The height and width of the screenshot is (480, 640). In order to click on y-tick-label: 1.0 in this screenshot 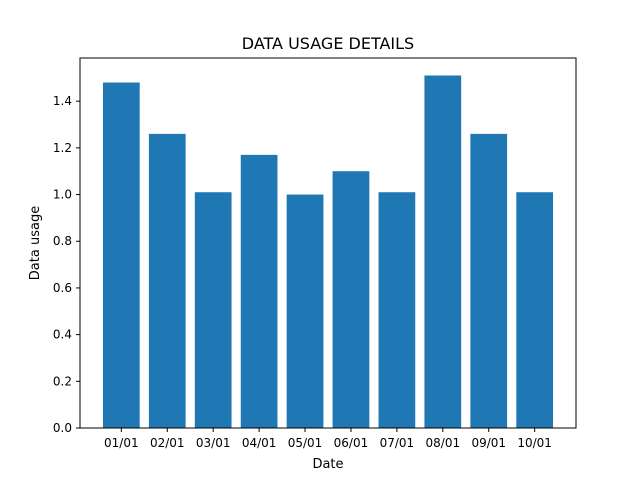, I will do `click(62, 195)`.